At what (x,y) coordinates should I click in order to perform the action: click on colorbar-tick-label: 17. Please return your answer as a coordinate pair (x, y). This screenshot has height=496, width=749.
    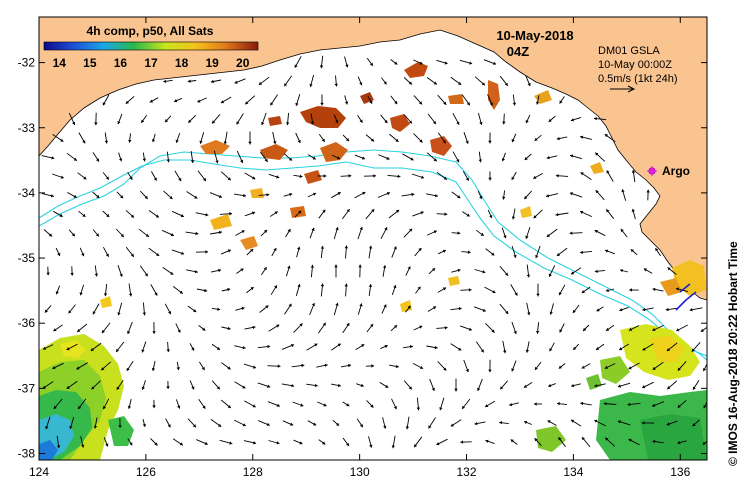
    Looking at the image, I should click on (151, 63).